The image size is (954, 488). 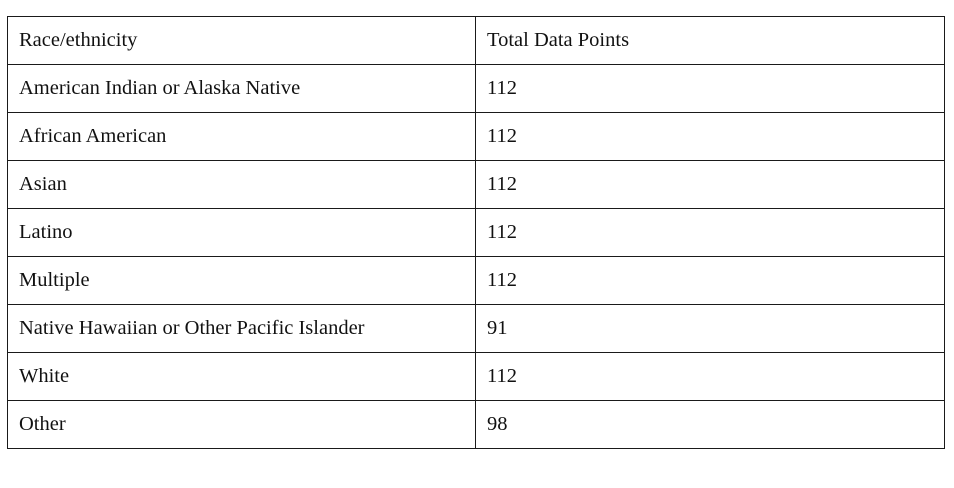 I want to click on table-header-row: Race/ethnicity Total Data Points, so click(x=476, y=40).